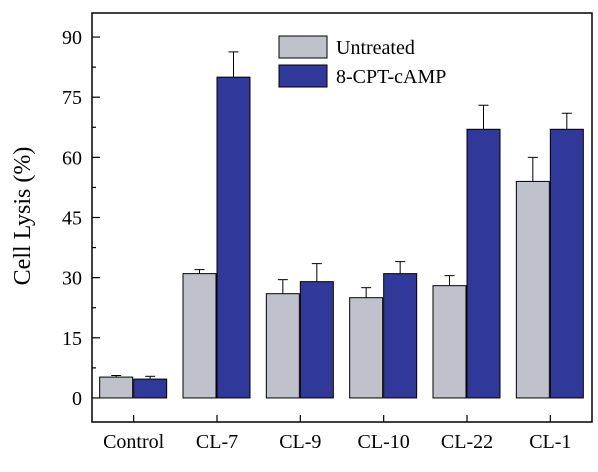 The width and height of the screenshot is (598, 472). Describe the element at coordinates (384, 442) in the screenshot. I see `x-tick-label: CL-10` at that location.